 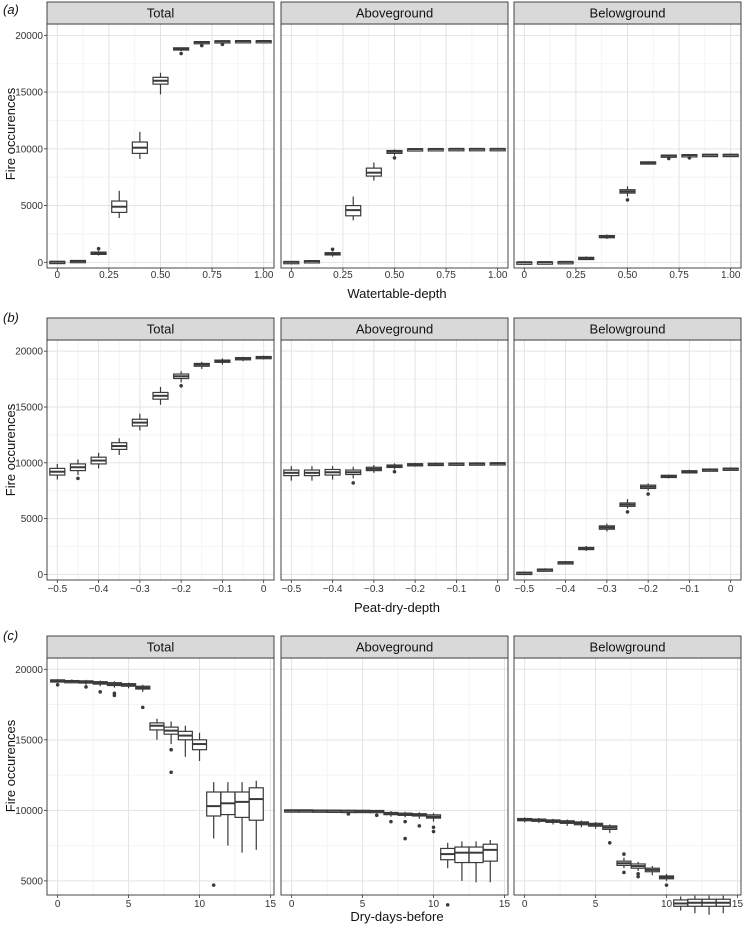 What do you see at coordinates (679, 275) in the screenshot?
I see `x-tick-label: 0.75` at bounding box center [679, 275].